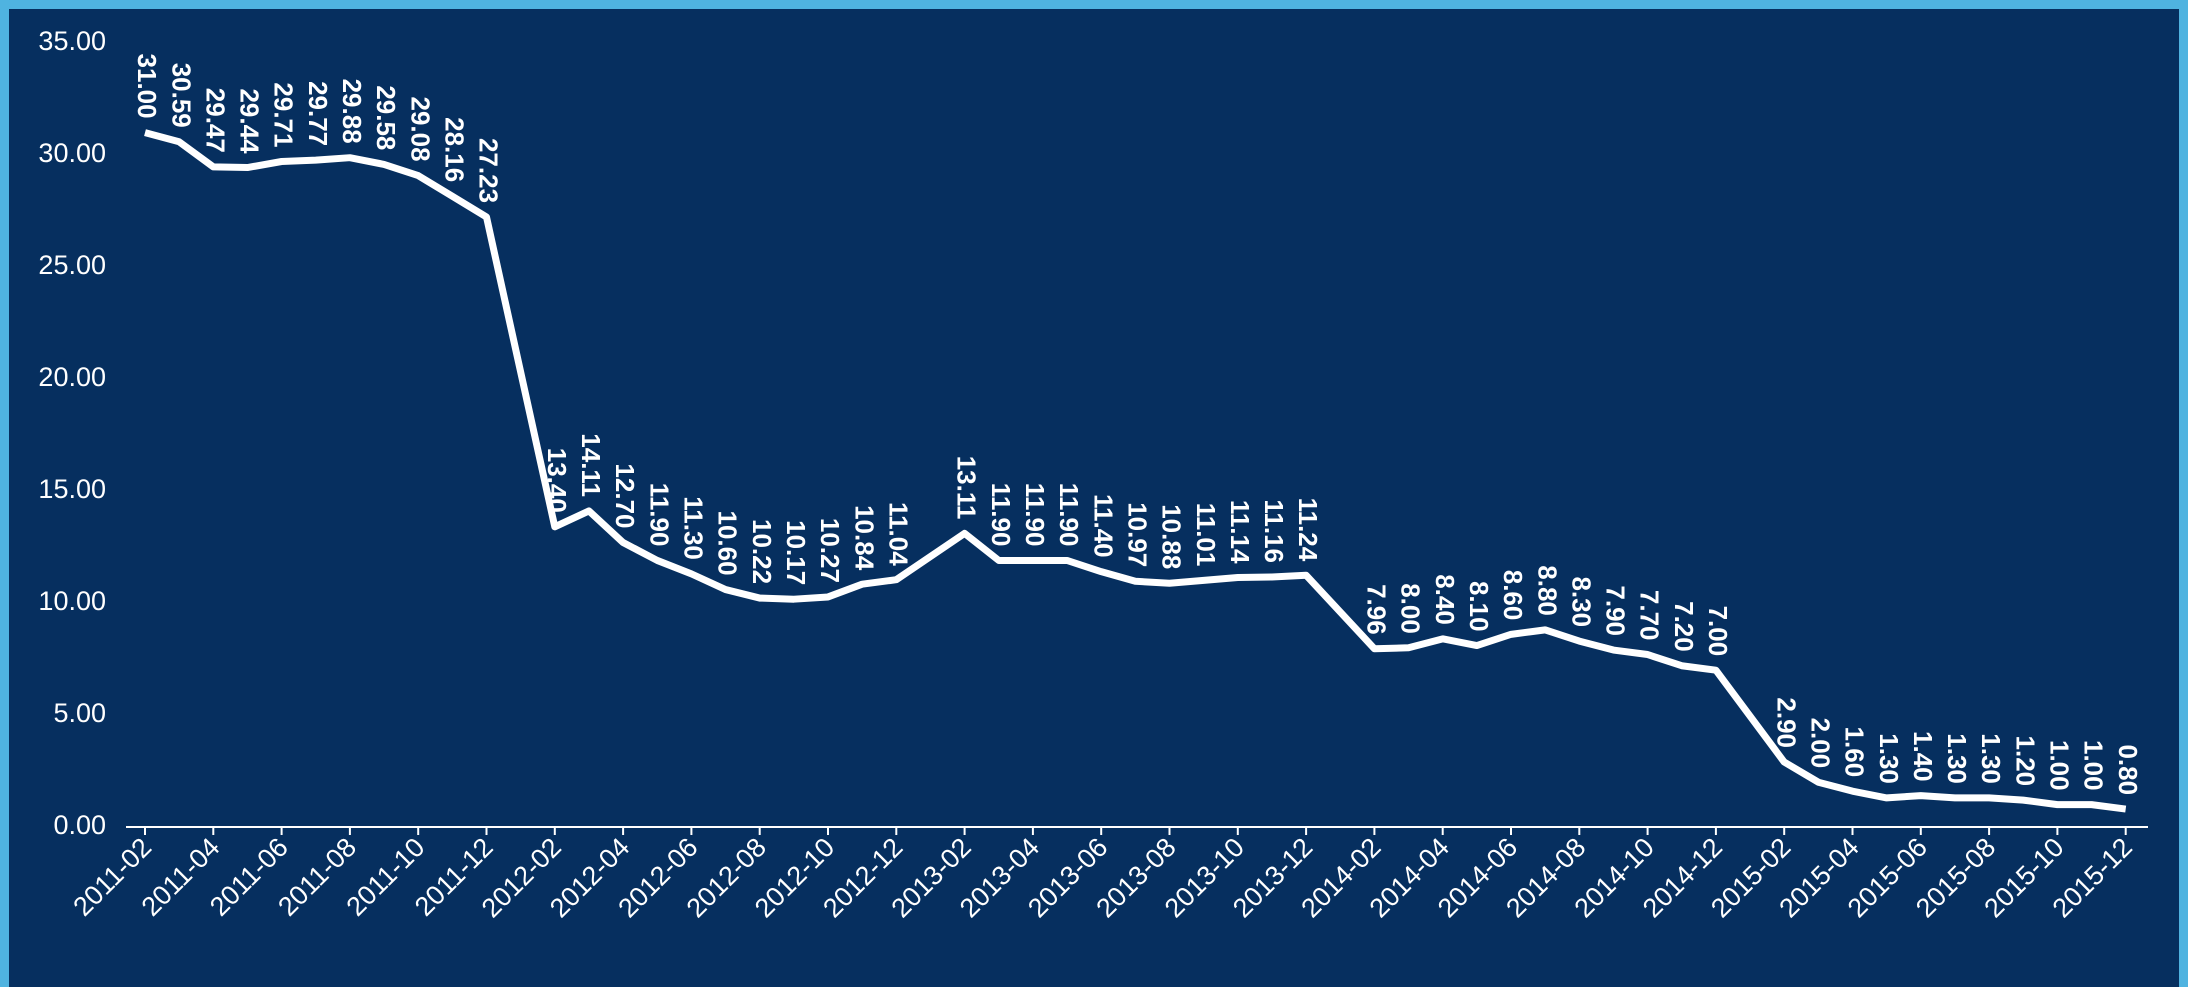 This screenshot has height=987, width=2188. What do you see at coordinates (591, 465) in the screenshot?
I see `data-label: 14.11` at bounding box center [591, 465].